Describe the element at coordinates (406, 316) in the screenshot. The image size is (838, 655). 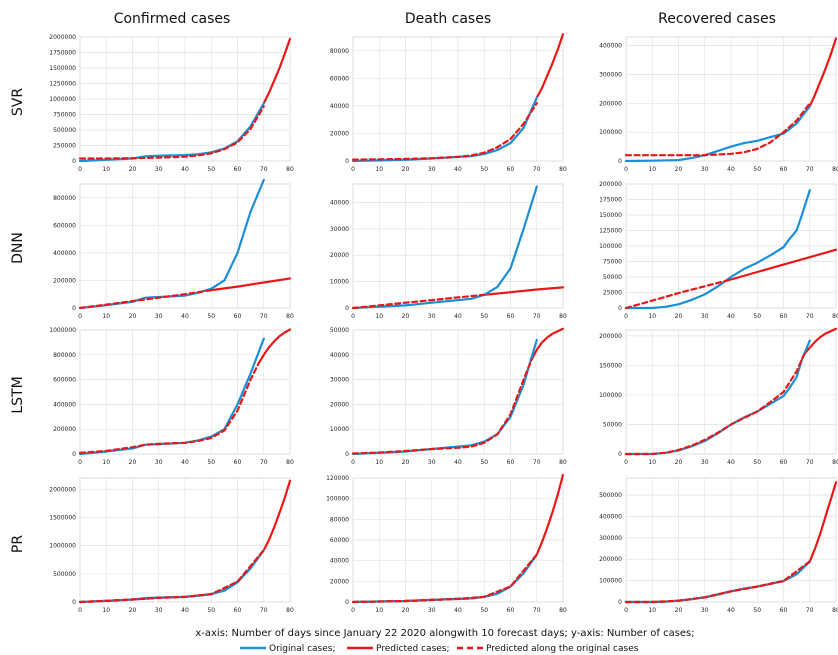
I see `panel-dnn-death-cases-x-tick-label: 20` at that location.